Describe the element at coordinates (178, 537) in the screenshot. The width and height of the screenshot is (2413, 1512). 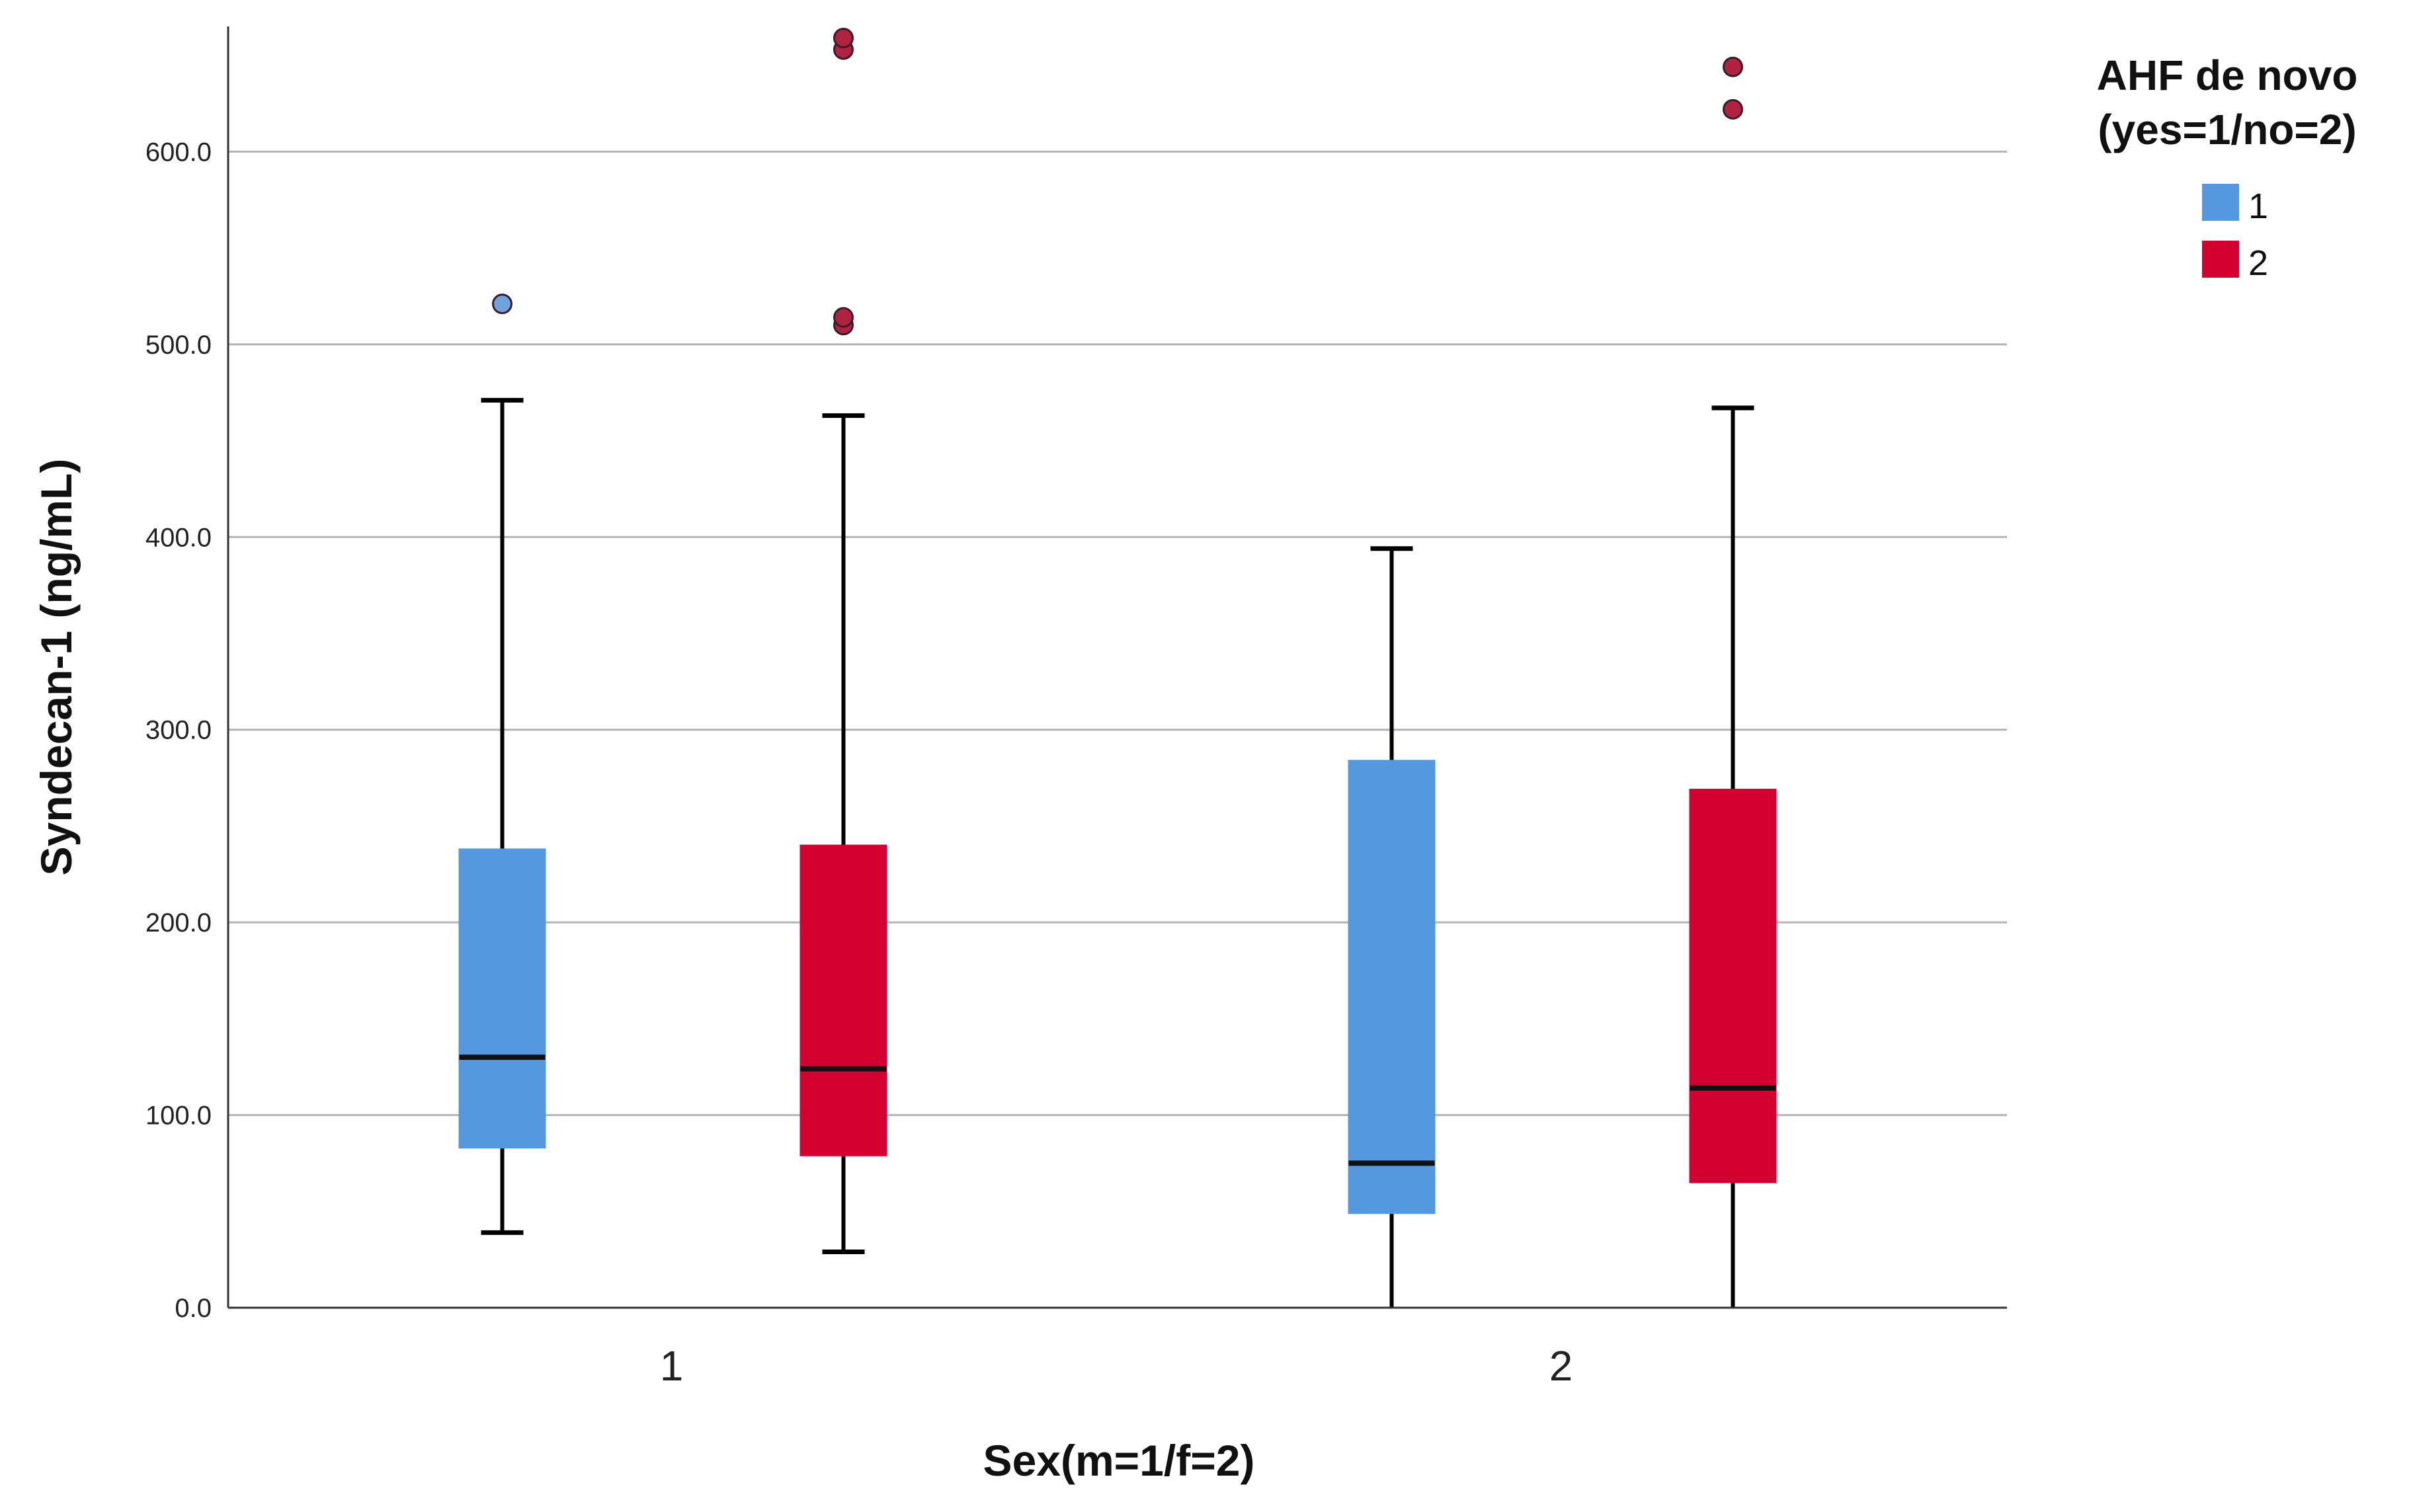
I see `y-tick-label: 400.0` at that location.